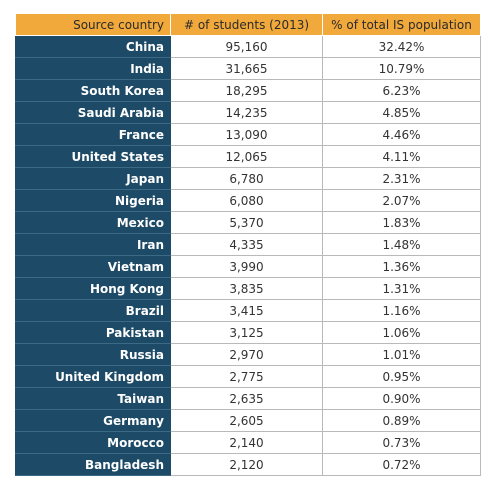 The image size is (497, 483). Describe the element at coordinates (401, 288) in the screenshot. I see `value-cell: 1.31%` at that location.